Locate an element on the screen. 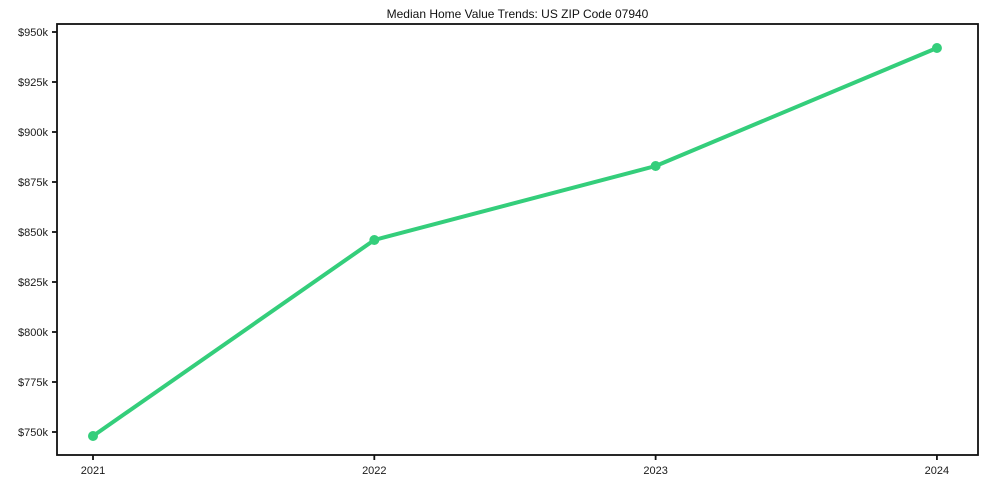 Image resolution: width=990 pixels, height=490 pixels. y-tick-label: $800k is located at coordinates (33, 333).